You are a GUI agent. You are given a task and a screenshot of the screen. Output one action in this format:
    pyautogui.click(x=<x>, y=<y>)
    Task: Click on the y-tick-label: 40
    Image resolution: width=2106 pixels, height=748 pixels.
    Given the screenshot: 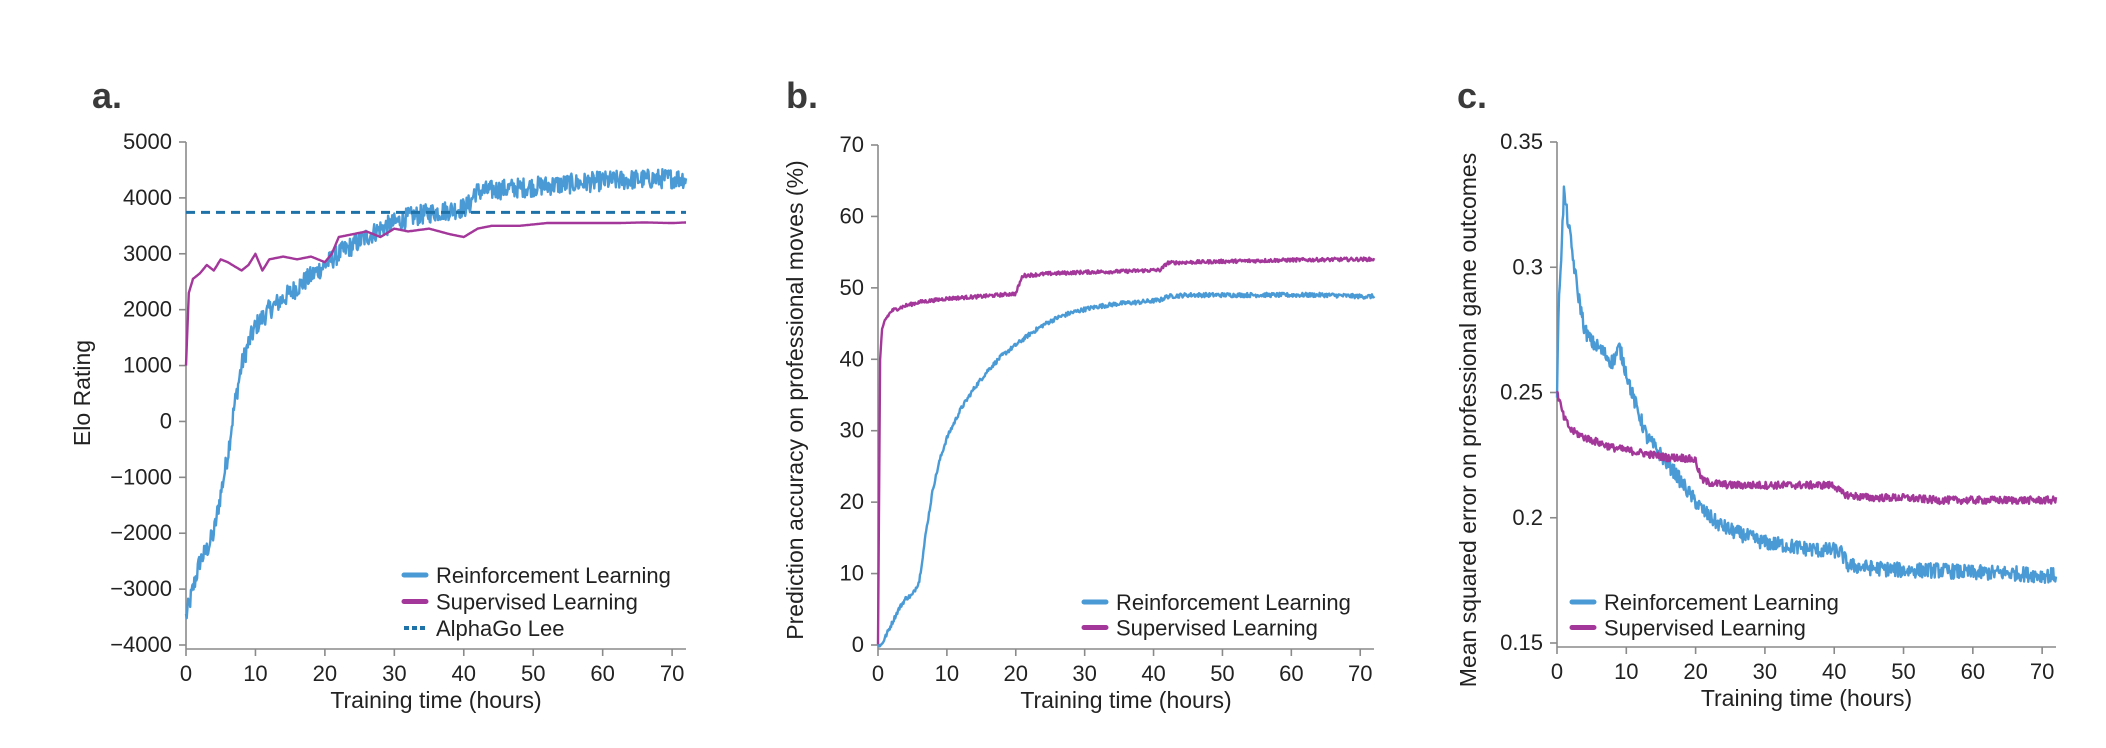 What is the action you would take?
    pyautogui.click(x=852, y=358)
    